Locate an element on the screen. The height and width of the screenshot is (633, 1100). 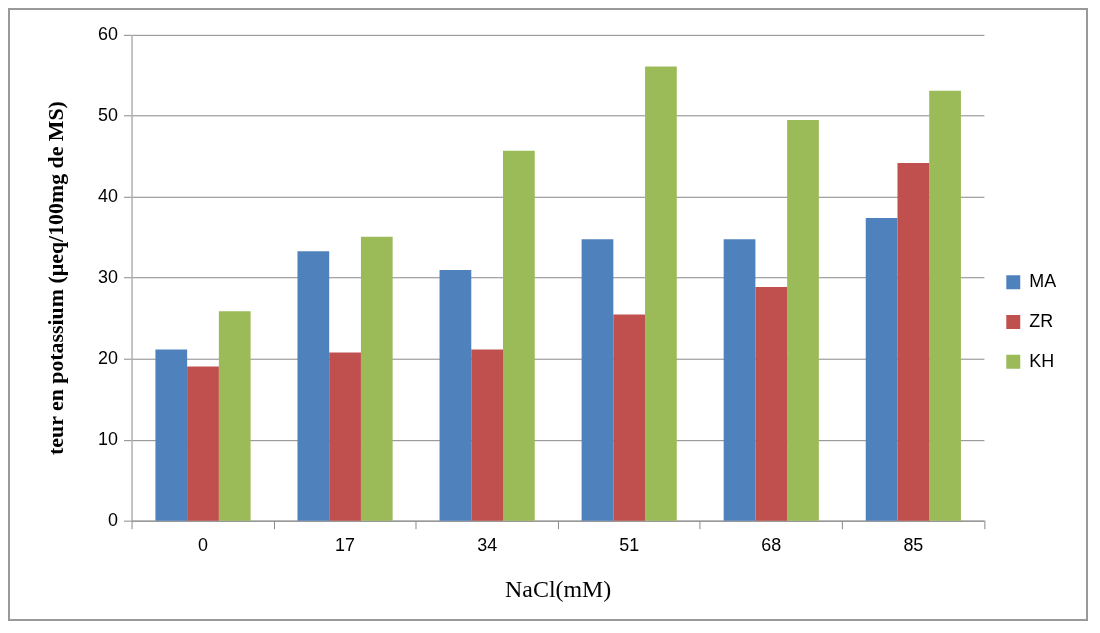
y-axis-title: teur en potassium (µeq/100mg de MS) is located at coordinates (55, 278).